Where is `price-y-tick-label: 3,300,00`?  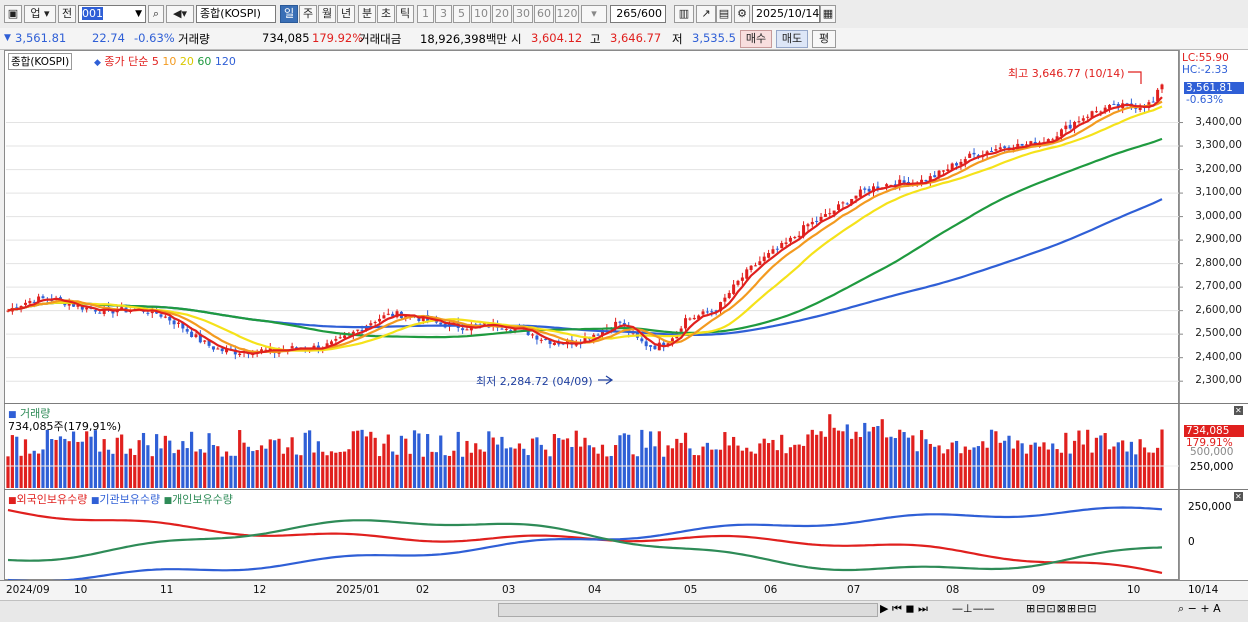 price-y-tick-label: 3,300,00 is located at coordinates (1218, 145).